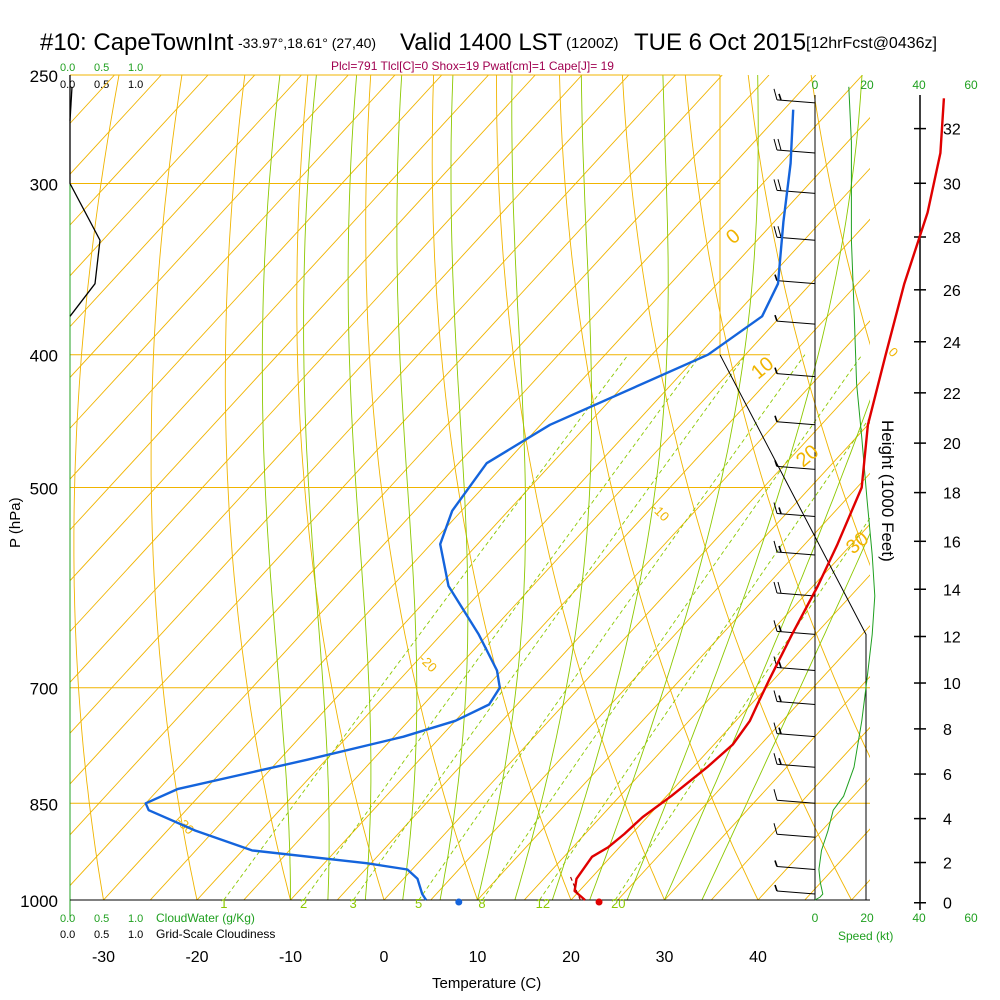 The image size is (1000, 1000). What do you see at coordinates (481, 903) in the screenshot?
I see `mixing-ratio-label: 8` at bounding box center [481, 903].